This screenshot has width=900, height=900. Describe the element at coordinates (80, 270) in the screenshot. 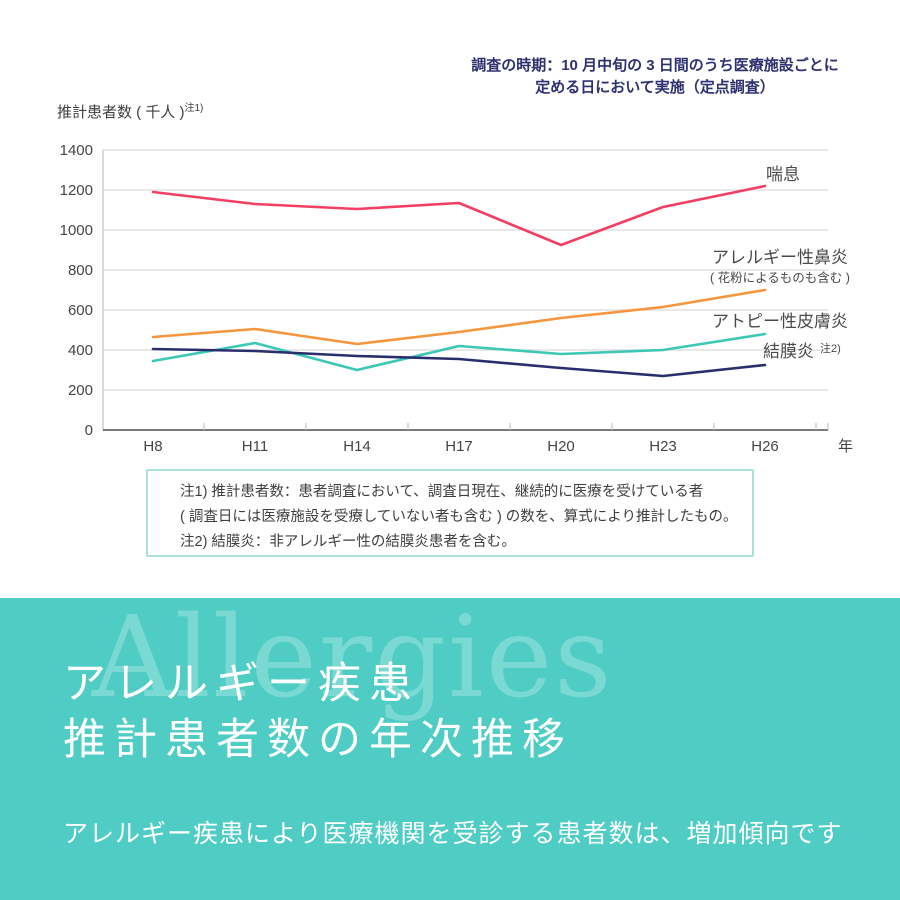

I see `y-tick-label-800: 800` at that location.